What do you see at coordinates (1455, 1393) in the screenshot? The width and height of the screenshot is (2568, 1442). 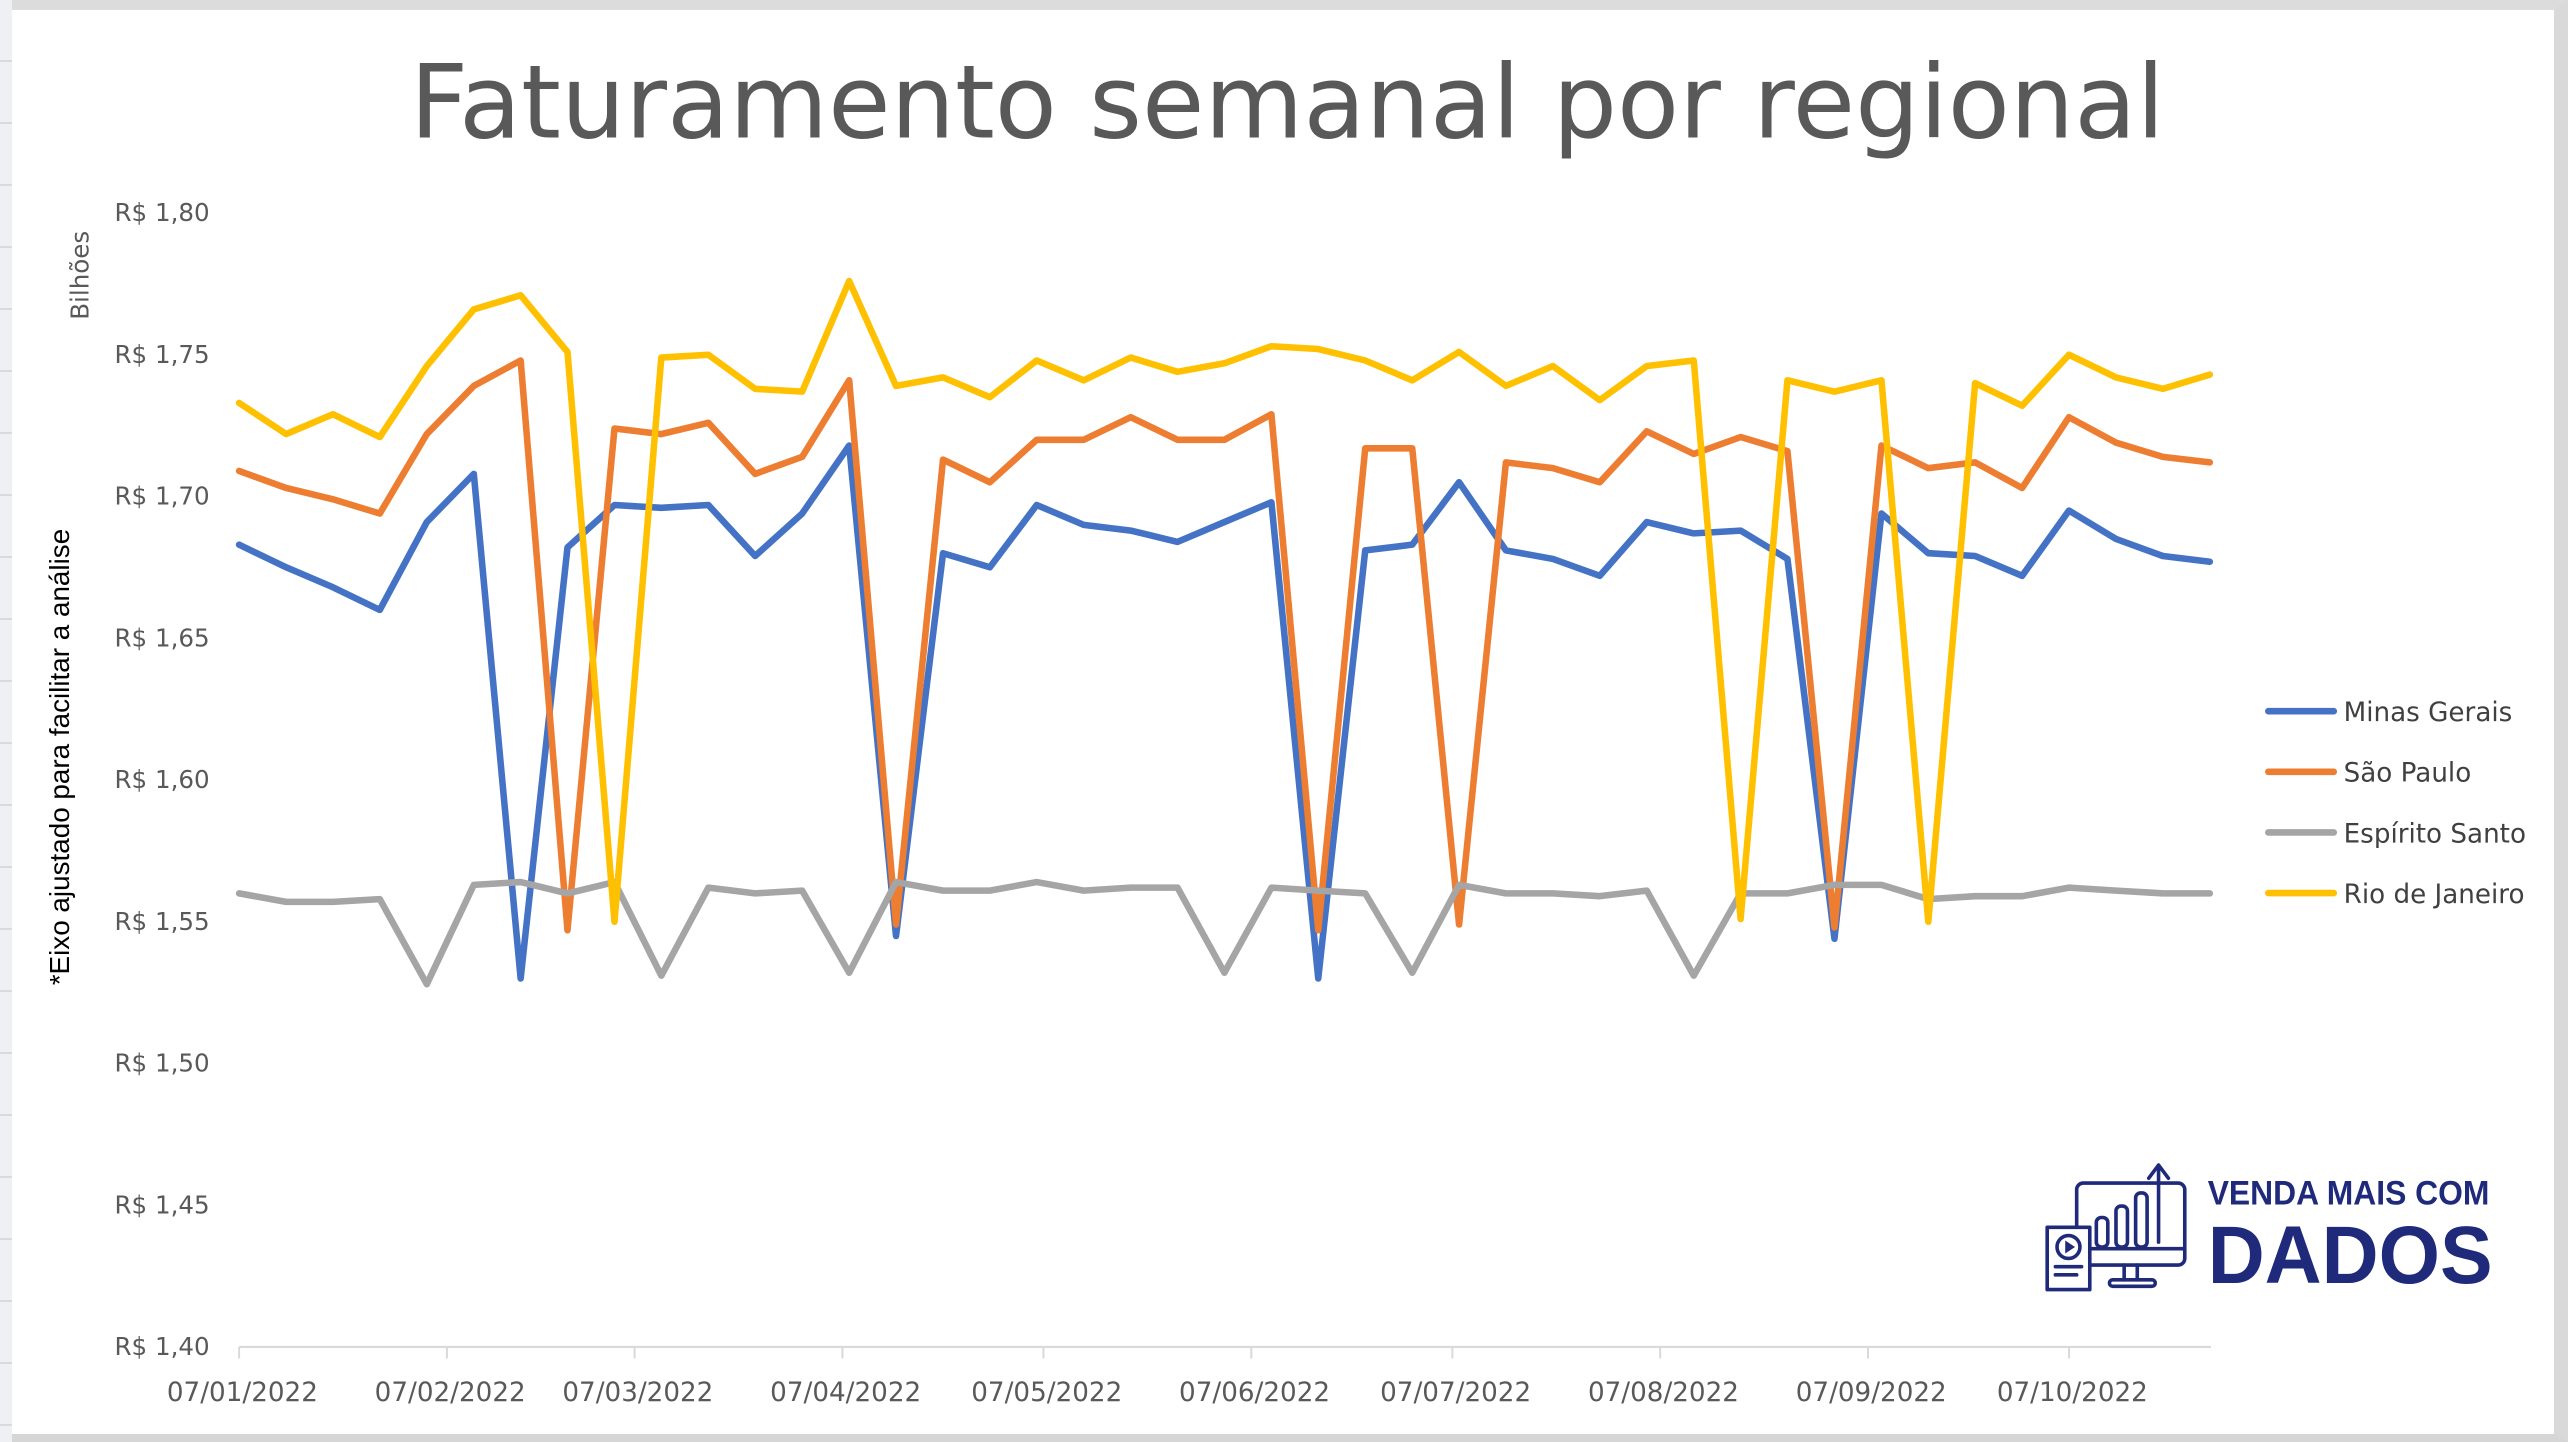 I see `x-tick-label: 07/07/2022` at bounding box center [1455, 1393].